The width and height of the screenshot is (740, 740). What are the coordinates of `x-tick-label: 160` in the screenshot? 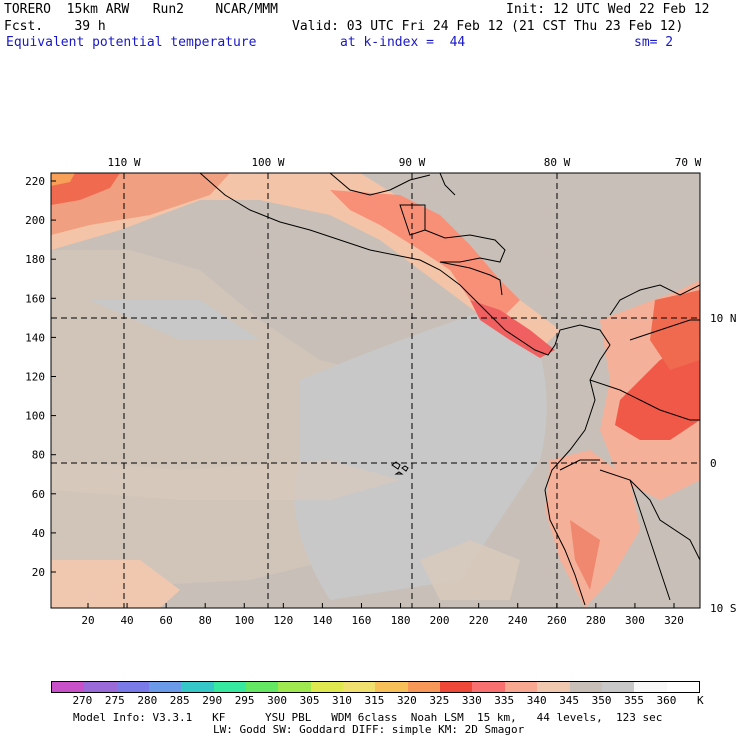 It's located at (362, 620).